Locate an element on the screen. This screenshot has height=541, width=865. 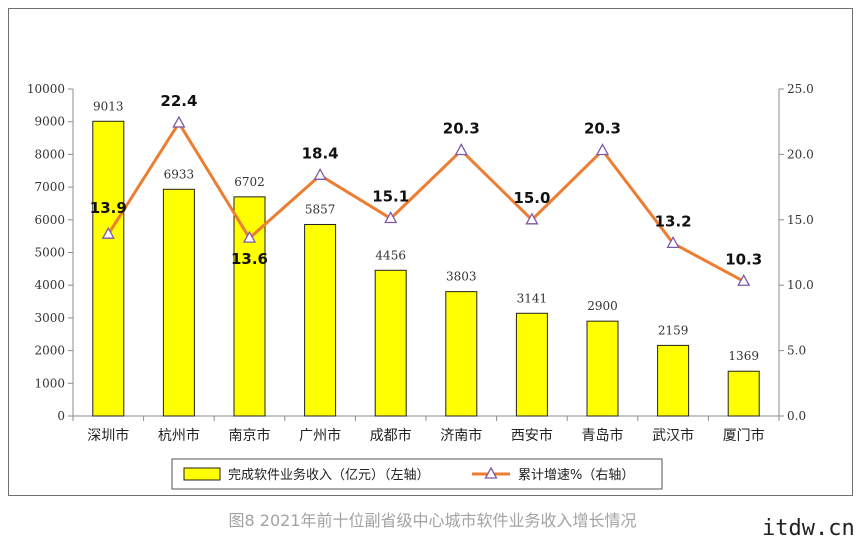
watermark: itdw.cn is located at coordinates (808, 528).